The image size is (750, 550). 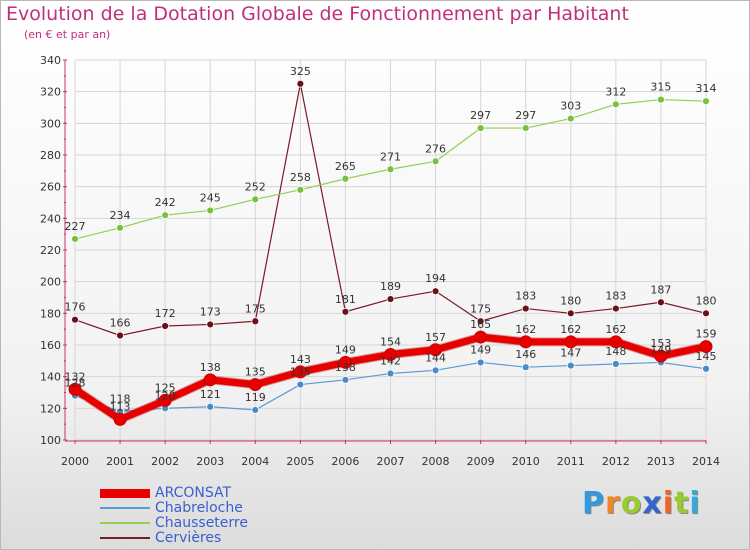 I want to click on y-tick-label: 240, so click(x=50, y=218).